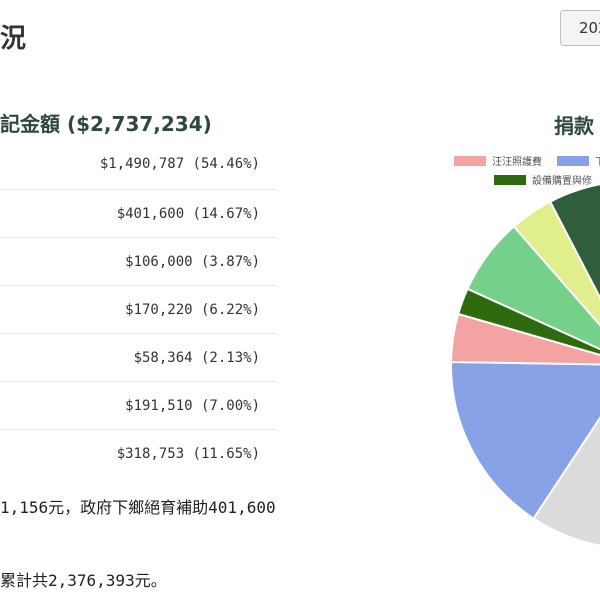  What do you see at coordinates (13, 39) in the screenshot?
I see `page-title: 況` at bounding box center [13, 39].